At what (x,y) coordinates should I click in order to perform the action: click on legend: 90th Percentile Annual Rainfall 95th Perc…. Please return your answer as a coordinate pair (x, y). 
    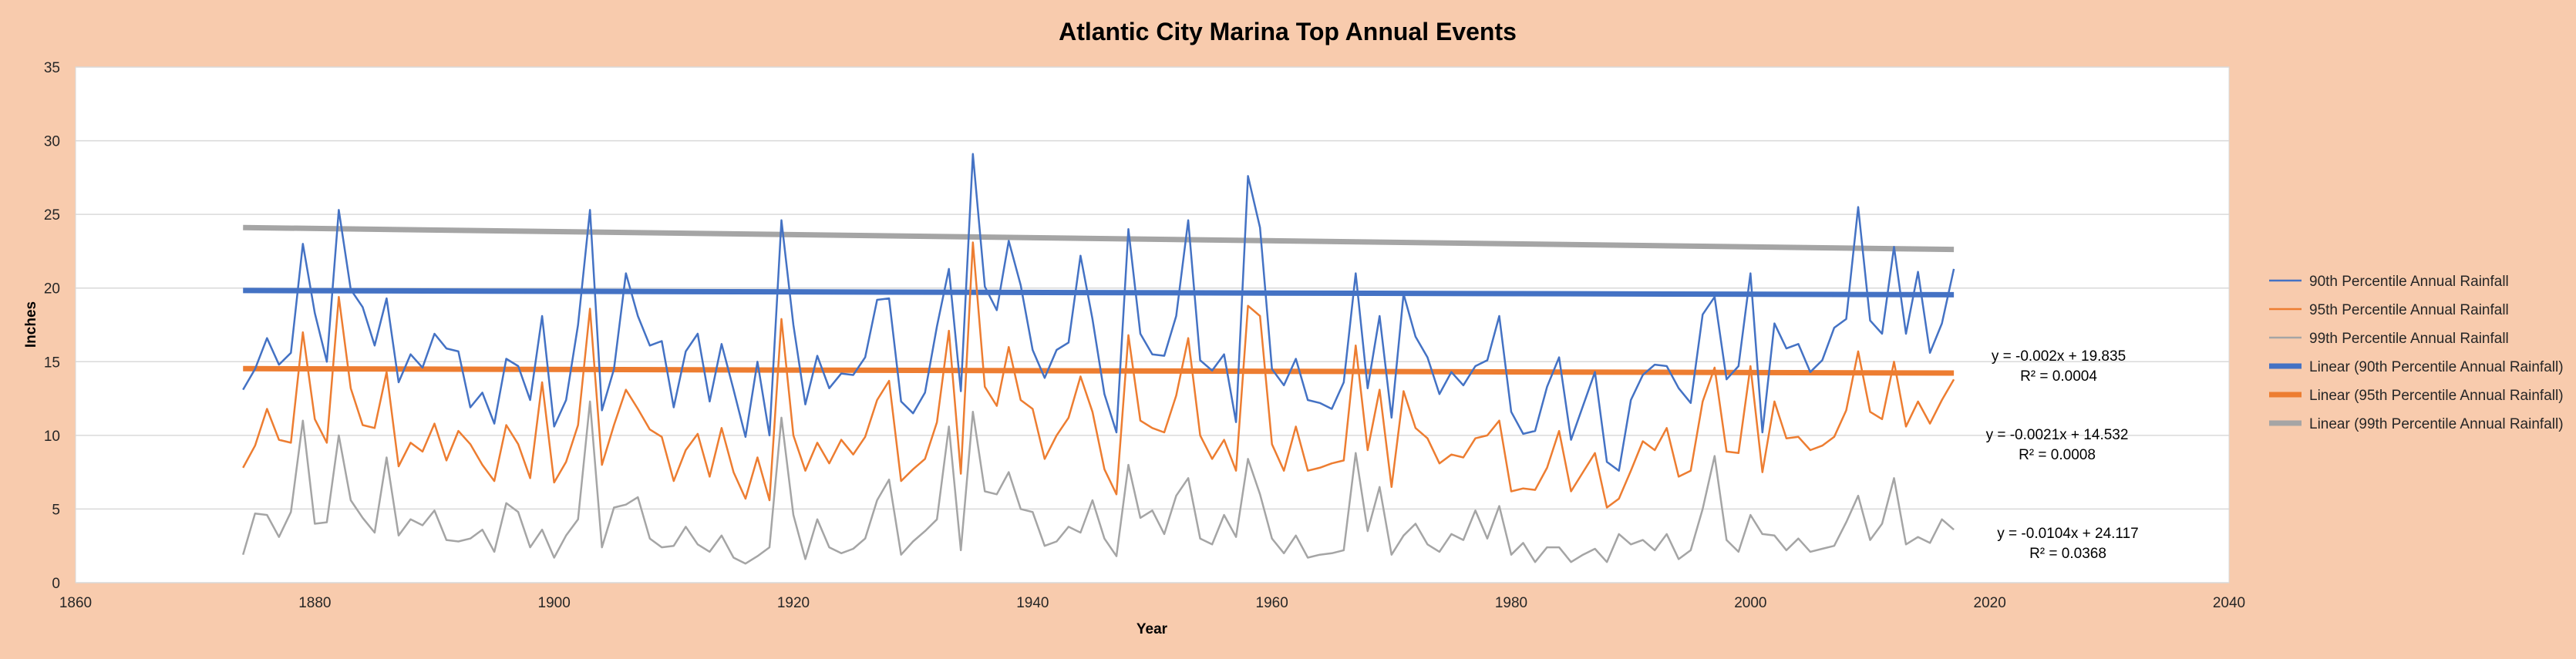
    Looking at the image, I should click on (2416, 353).